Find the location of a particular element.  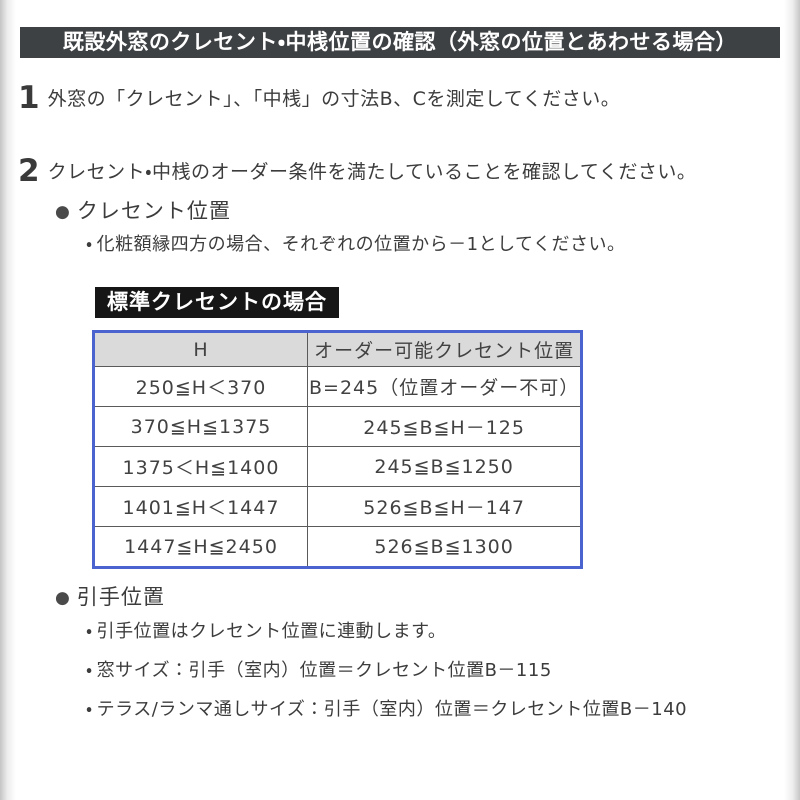

step-1-text: 外窓の「クレセント」、「中桟」の寸法B、Cを測定してください。 is located at coordinates (334, 99).